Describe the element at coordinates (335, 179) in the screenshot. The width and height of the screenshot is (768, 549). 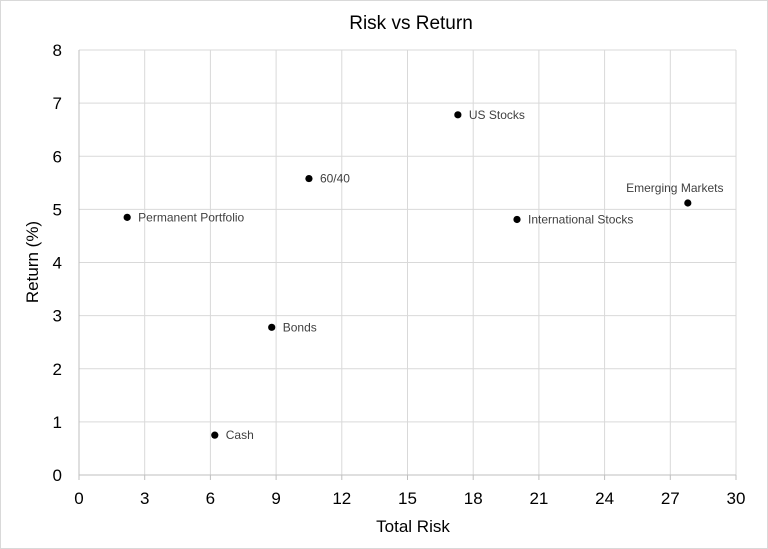
I see `data-label: 60/40` at that location.